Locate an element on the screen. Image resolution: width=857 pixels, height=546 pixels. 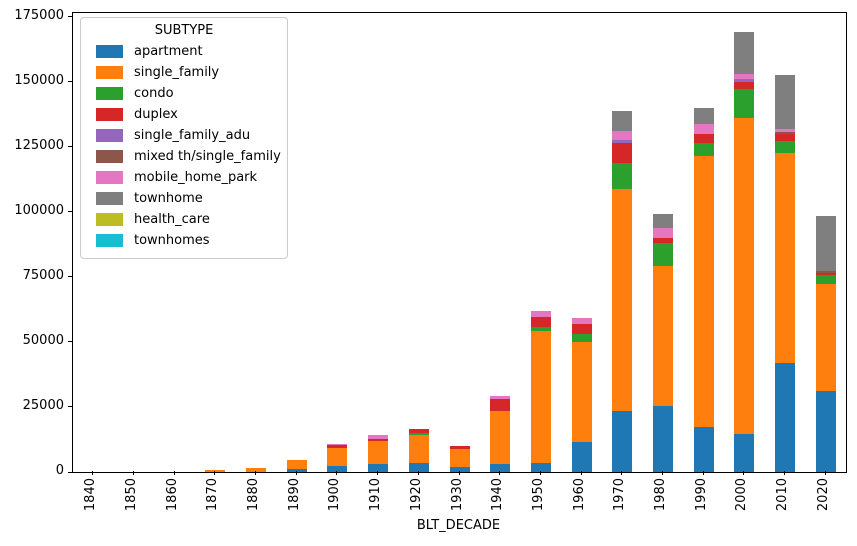
legend-swatch-single-family-adu-icon is located at coordinates (109, 135).